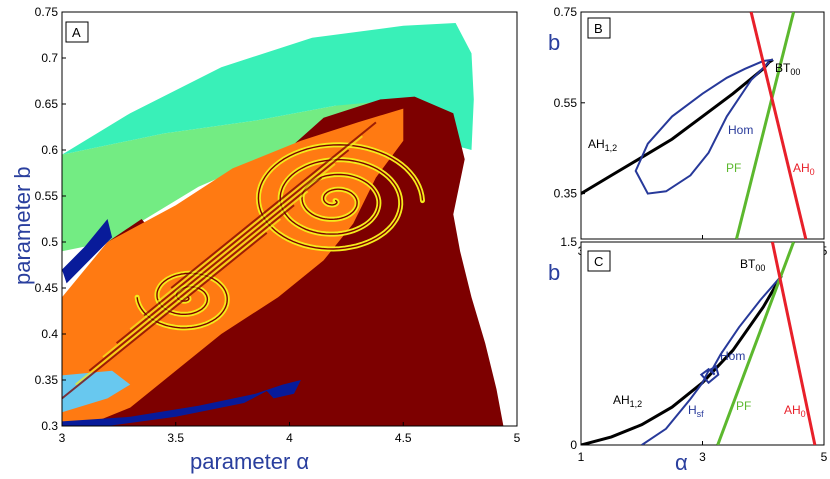 The height and width of the screenshot is (479, 830). What do you see at coordinates (175, 438) in the screenshot?
I see `x-tick-label: 3.5` at bounding box center [175, 438].